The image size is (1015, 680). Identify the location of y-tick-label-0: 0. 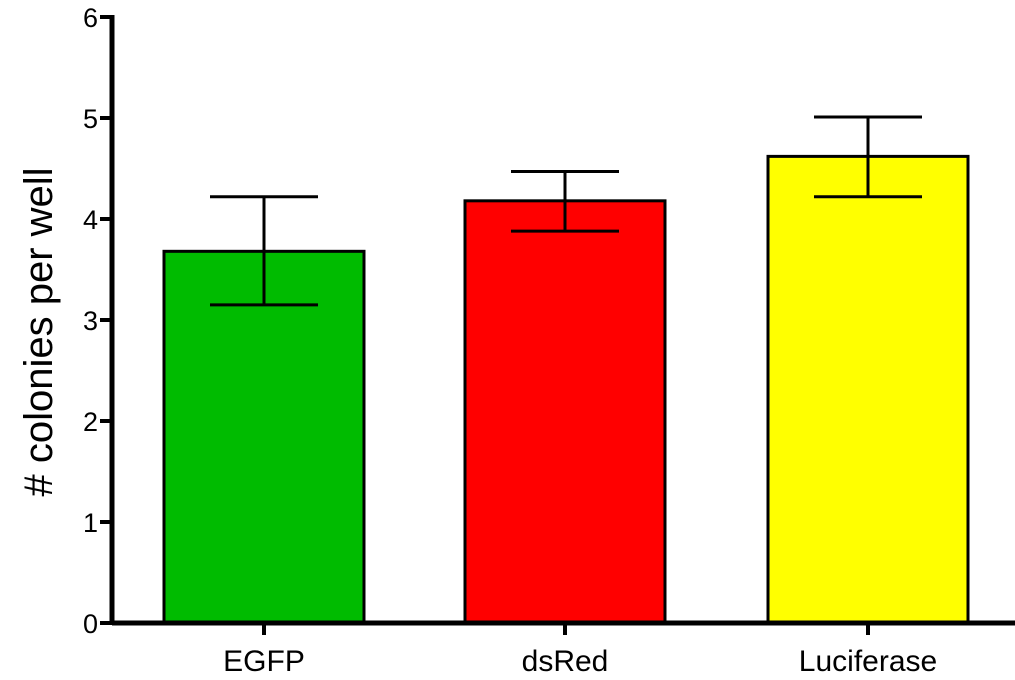
(90, 624).